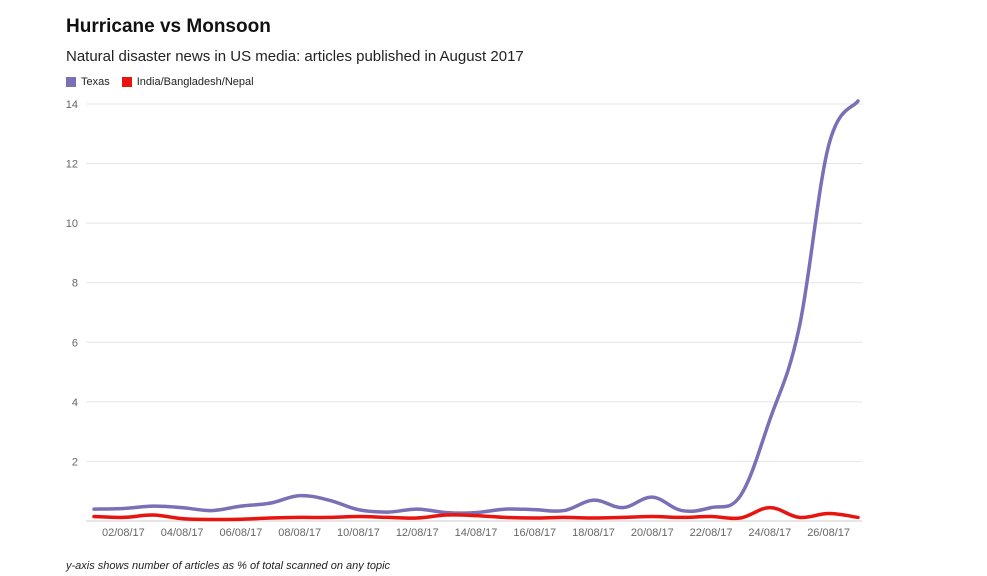 The height and width of the screenshot is (576, 987). What do you see at coordinates (126, 82) in the screenshot?
I see `legend-swatch-india-bangladesh-nepal` at bounding box center [126, 82].